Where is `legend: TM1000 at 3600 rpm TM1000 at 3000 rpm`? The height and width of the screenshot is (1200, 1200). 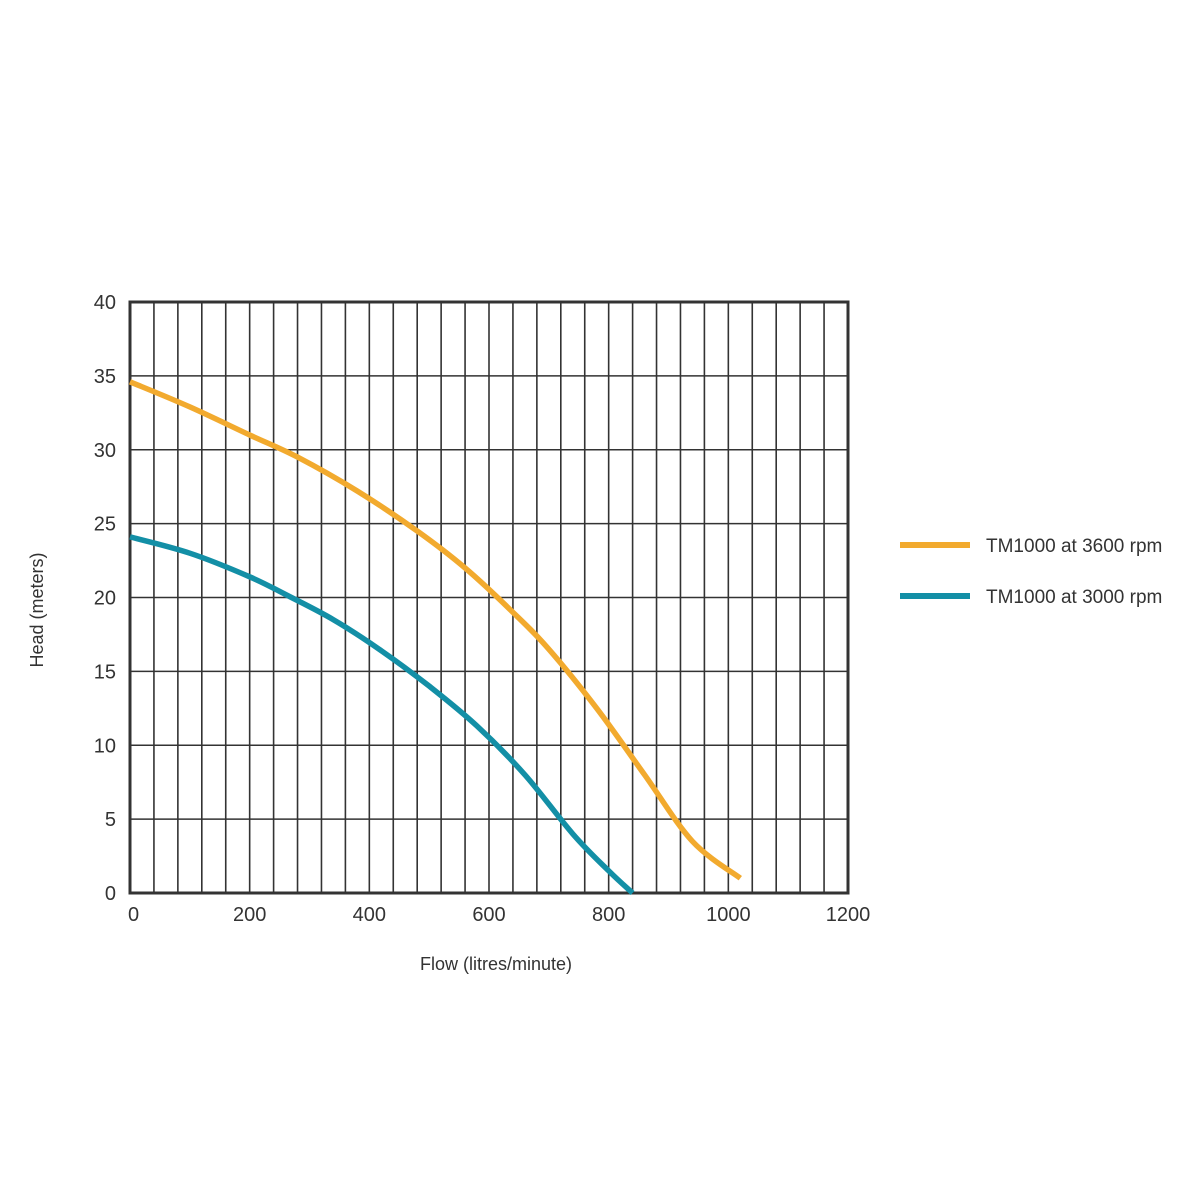 legend: TM1000 at 3600 rpm TM1000 at 3000 rpm is located at coordinates (1031, 572).